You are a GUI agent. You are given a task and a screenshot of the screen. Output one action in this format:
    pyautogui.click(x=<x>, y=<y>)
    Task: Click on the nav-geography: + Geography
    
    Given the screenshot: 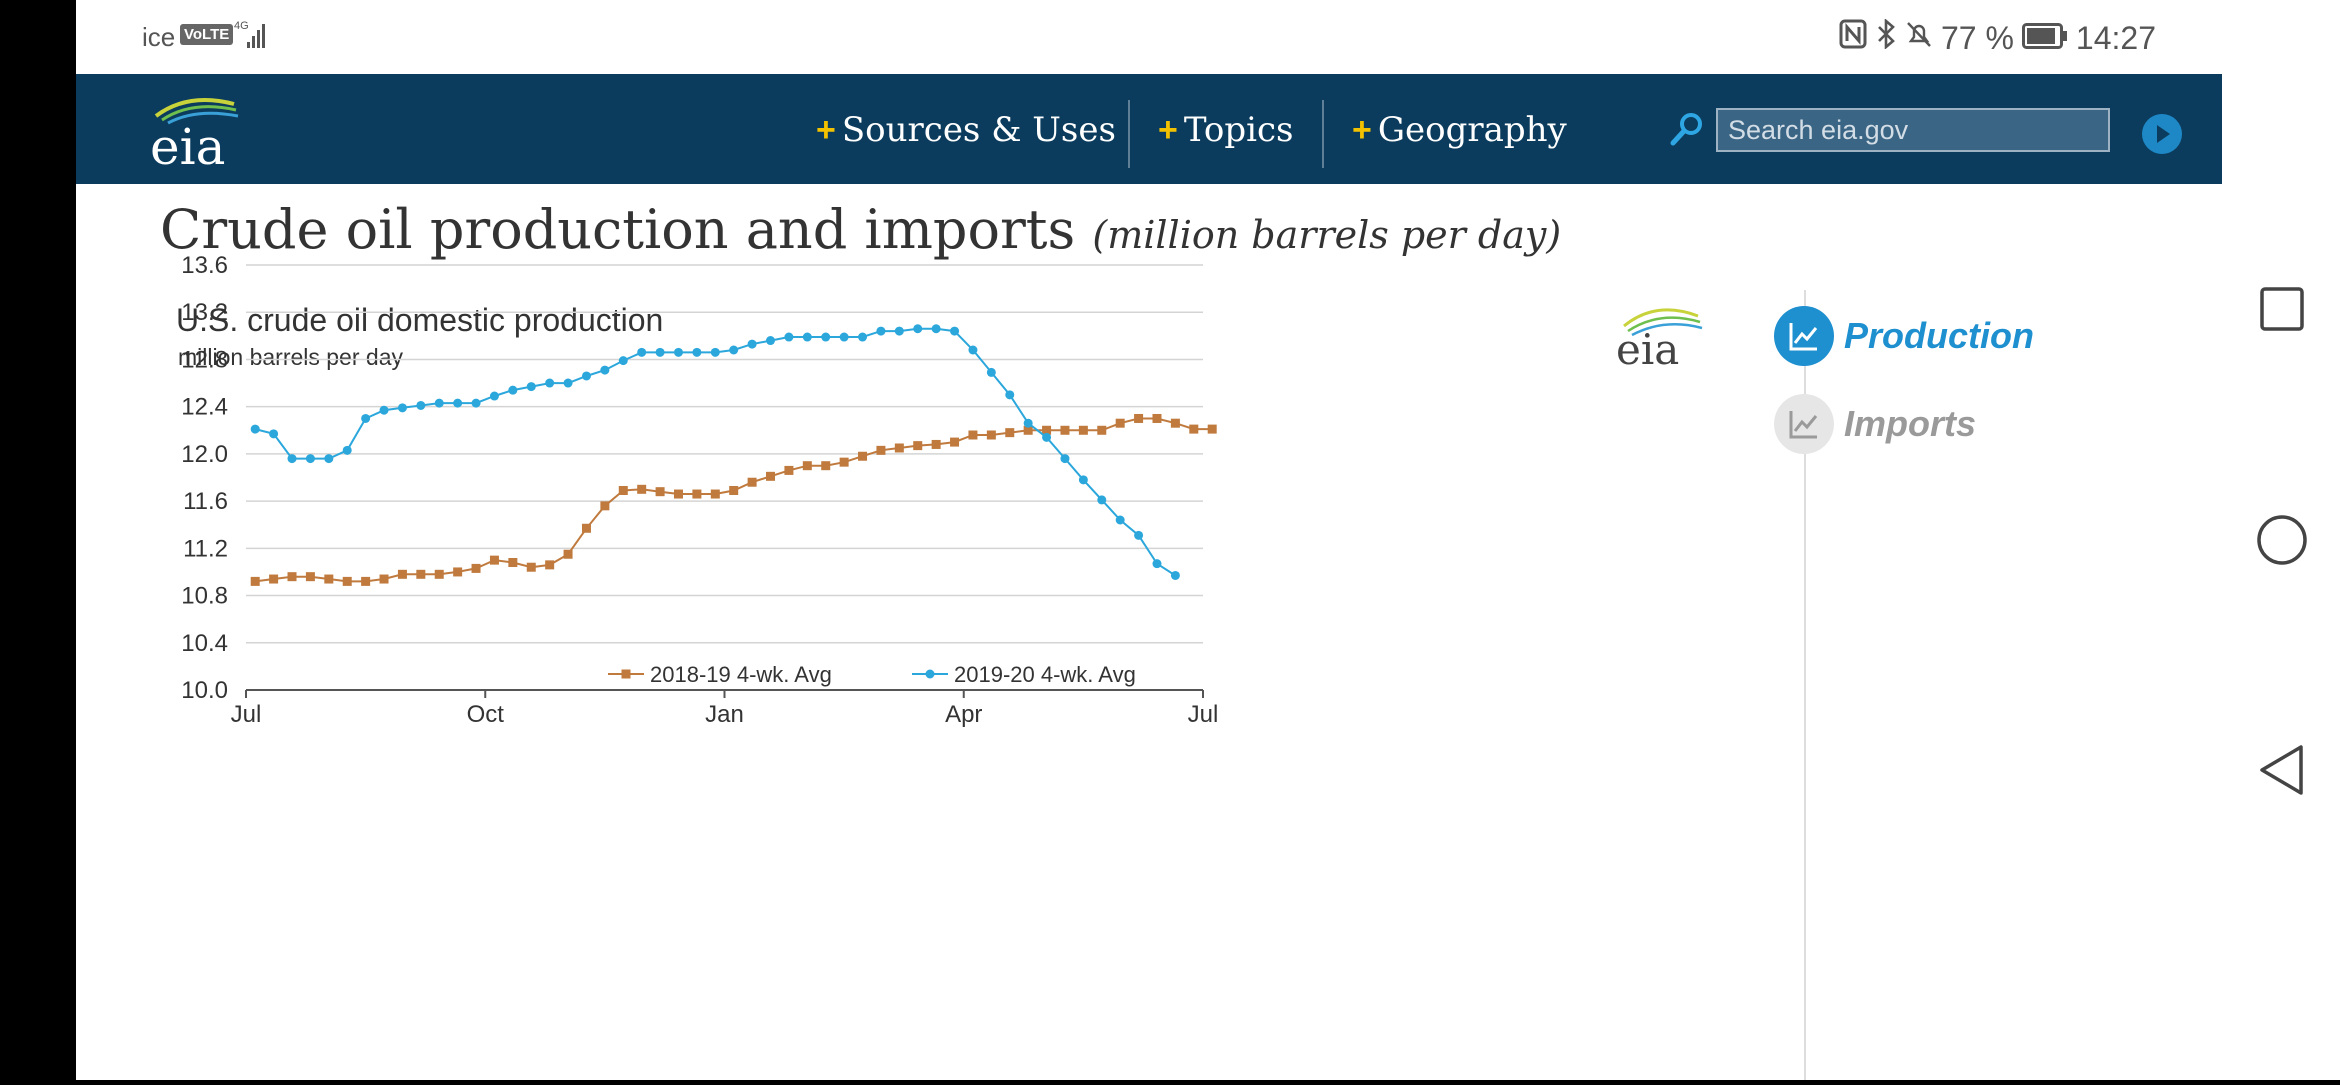 What is the action you would take?
    pyautogui.click(x=1459, y=130)
    